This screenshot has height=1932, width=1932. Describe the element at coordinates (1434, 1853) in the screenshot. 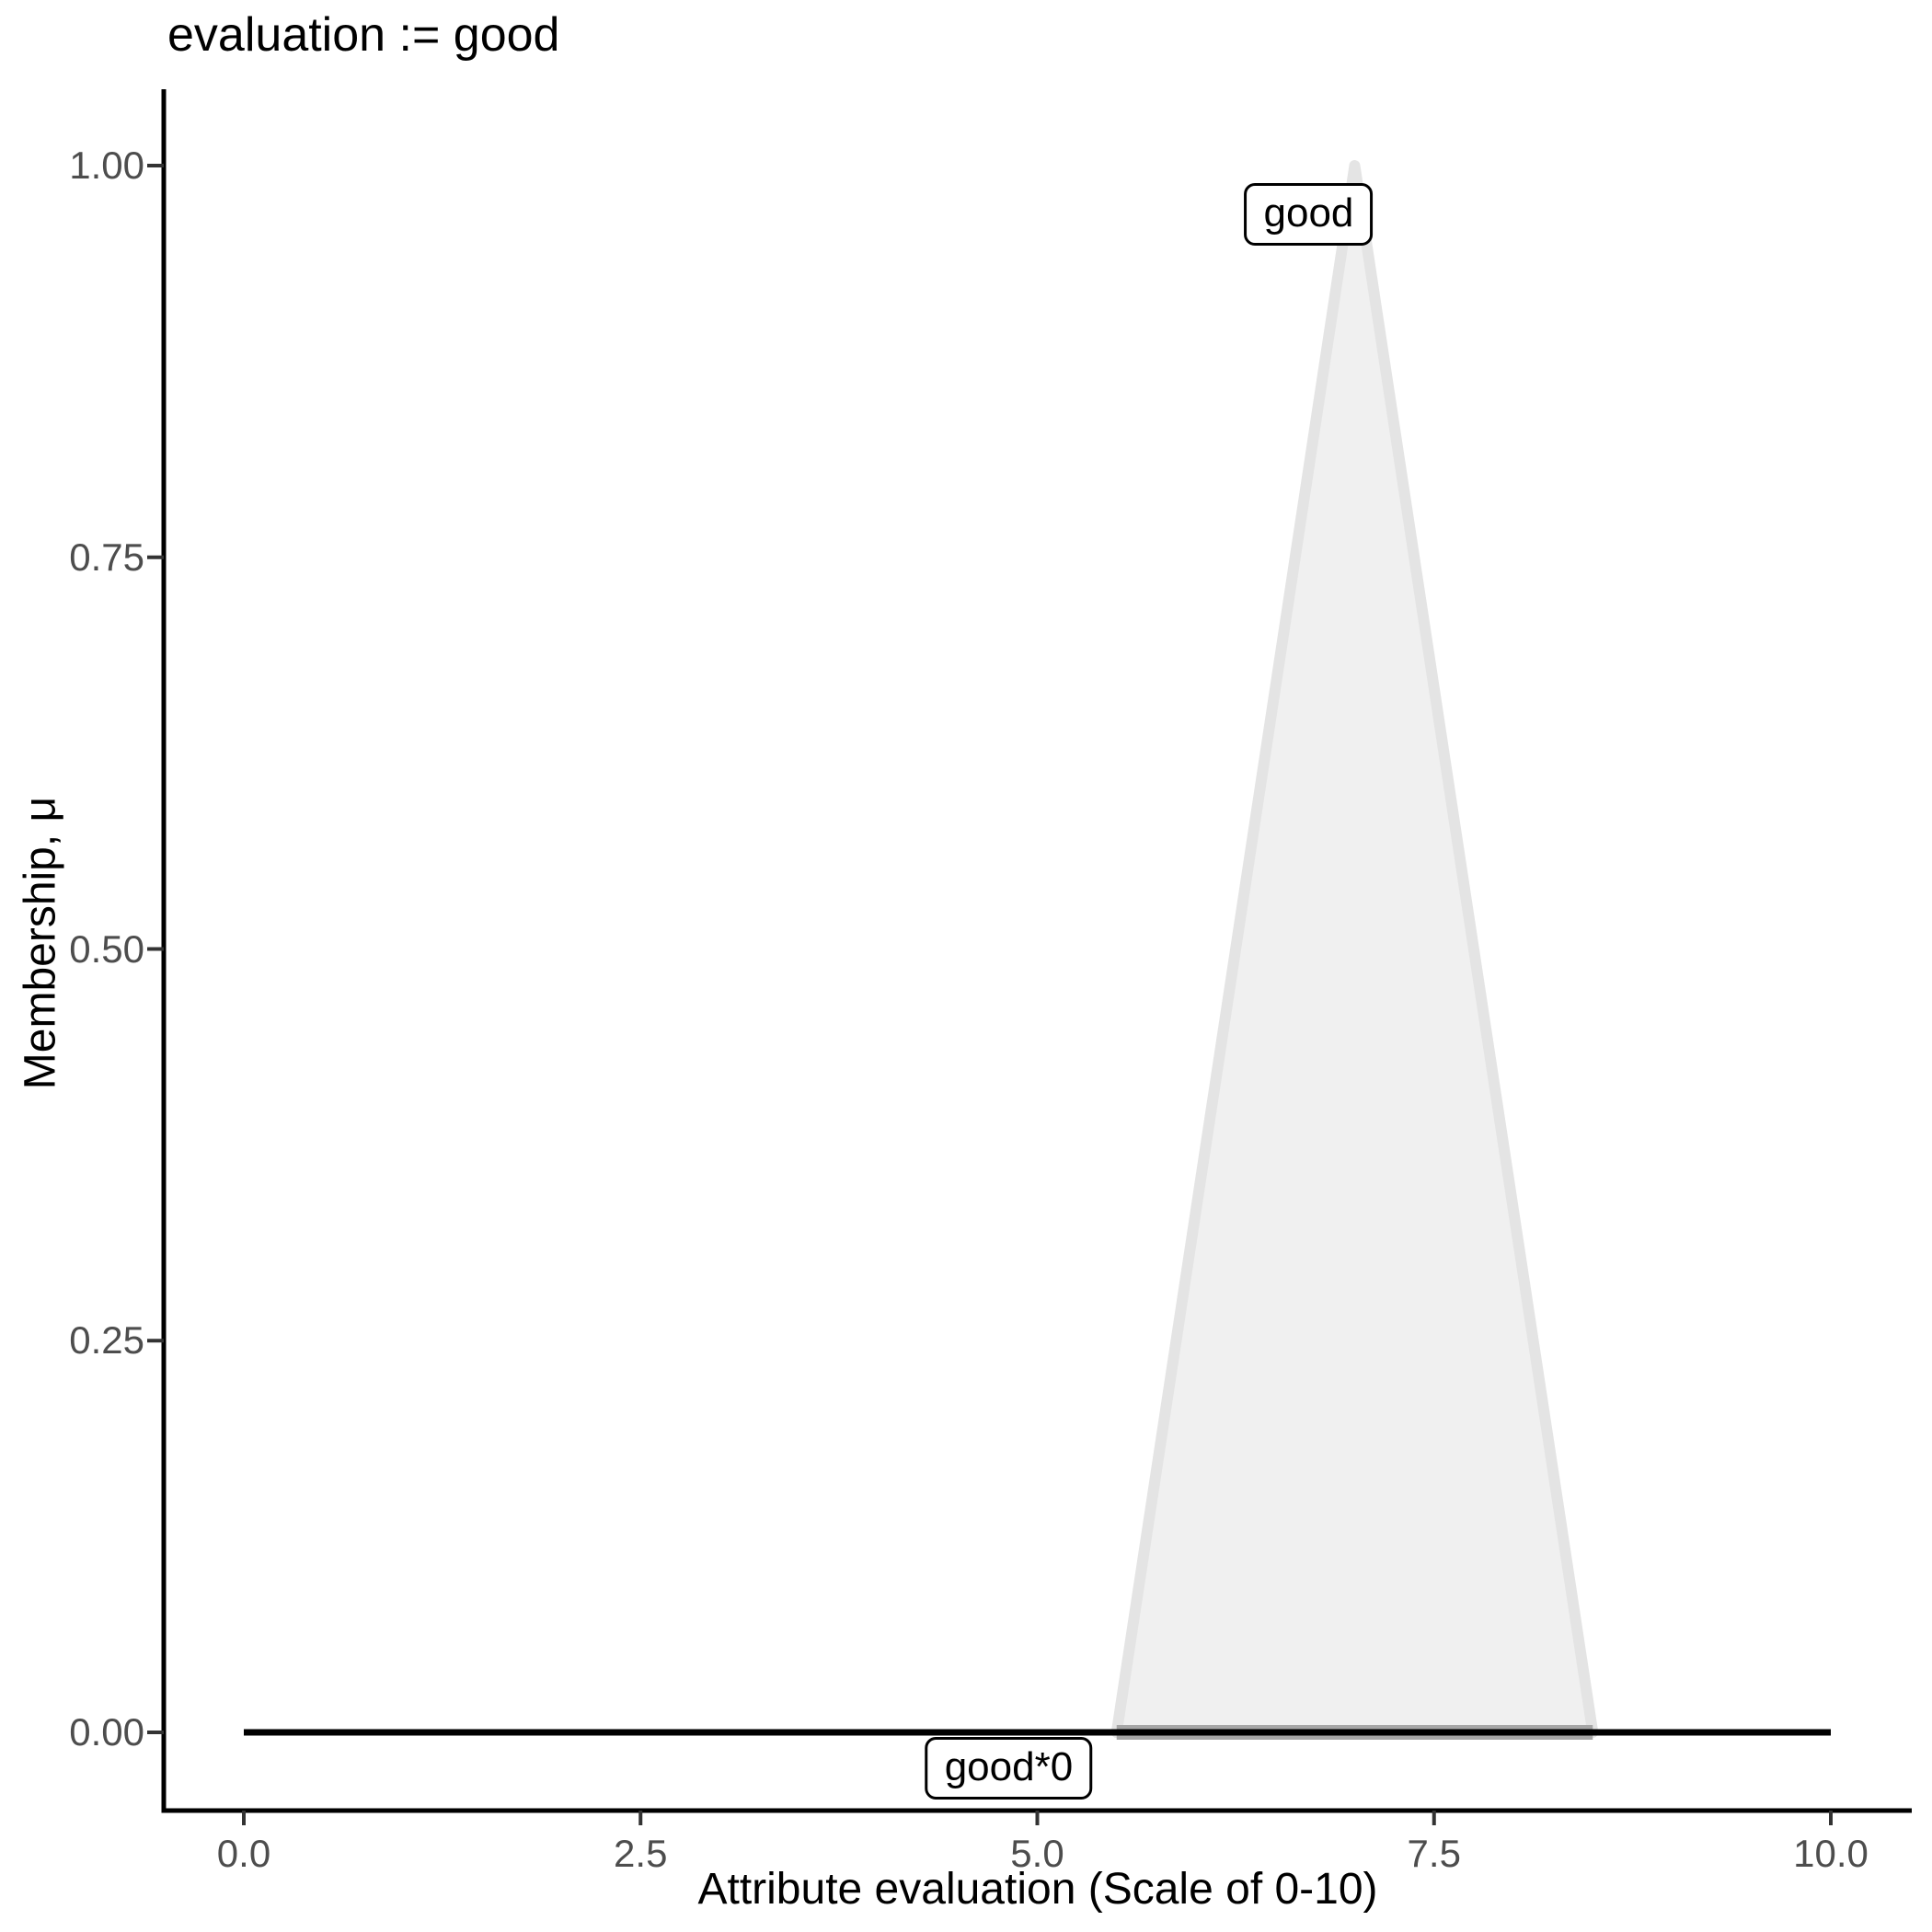

I see `x-tick-label: 7.5` at that location.